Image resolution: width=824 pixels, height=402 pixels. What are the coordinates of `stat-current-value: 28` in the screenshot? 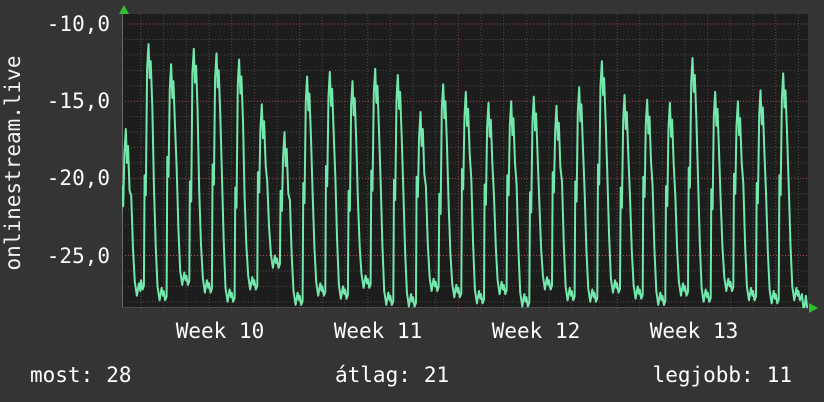 It's located at (119, 375).